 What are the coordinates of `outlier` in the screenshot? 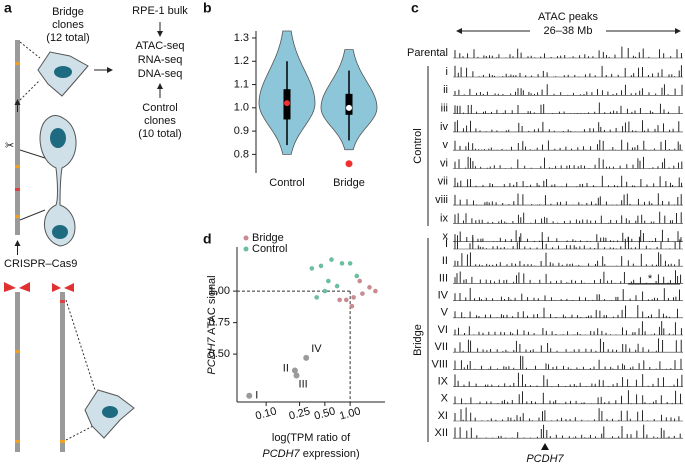 It's located at (349, 164).